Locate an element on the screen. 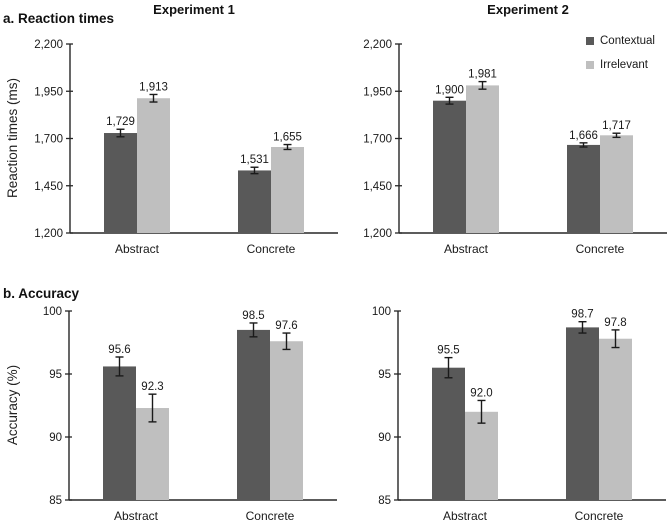  legend-item-contextual: Contextual is located at coordinates (620, 41).